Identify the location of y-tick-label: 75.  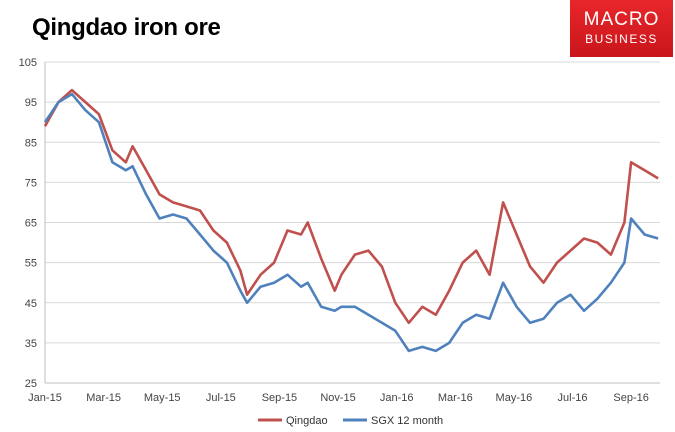
(31, 183).